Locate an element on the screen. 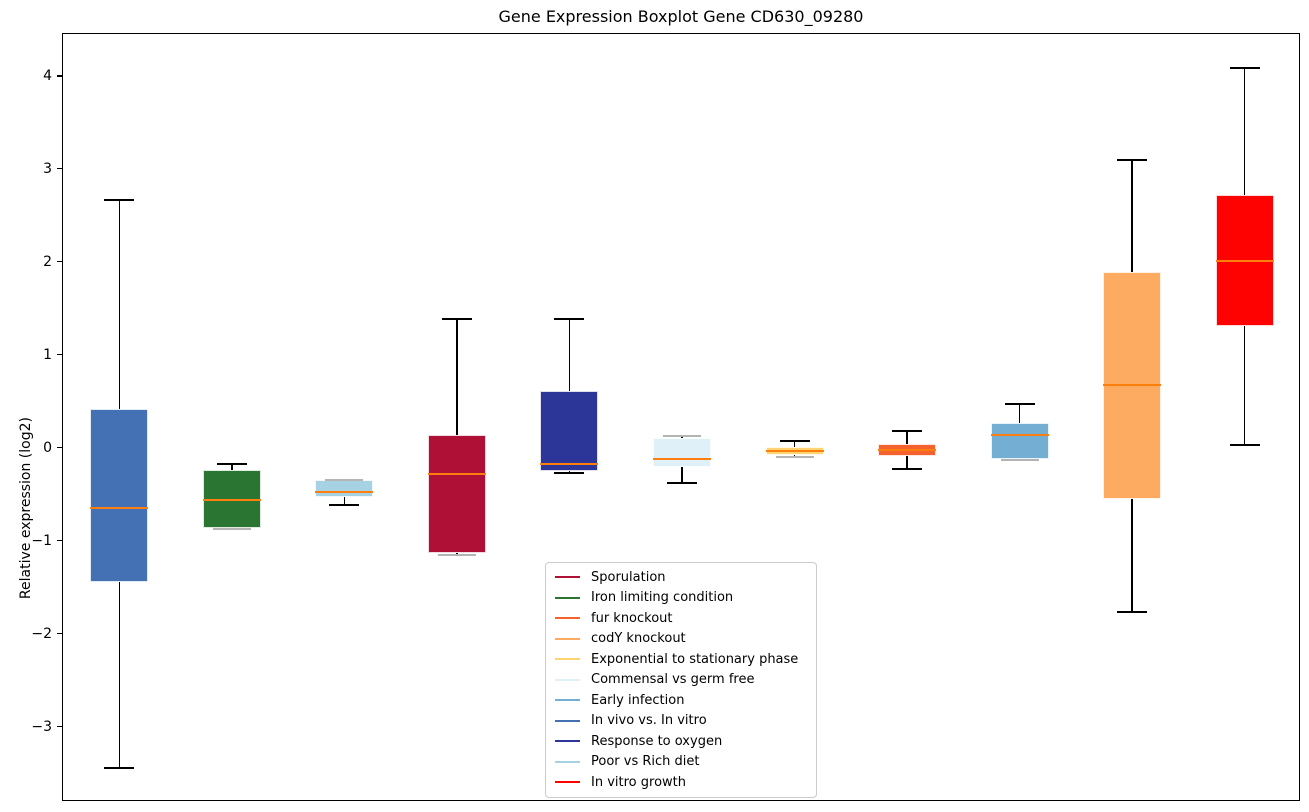 This screenshot has height=812, width=1309. legend-item: Early infection is located at coordinates (681, 700).